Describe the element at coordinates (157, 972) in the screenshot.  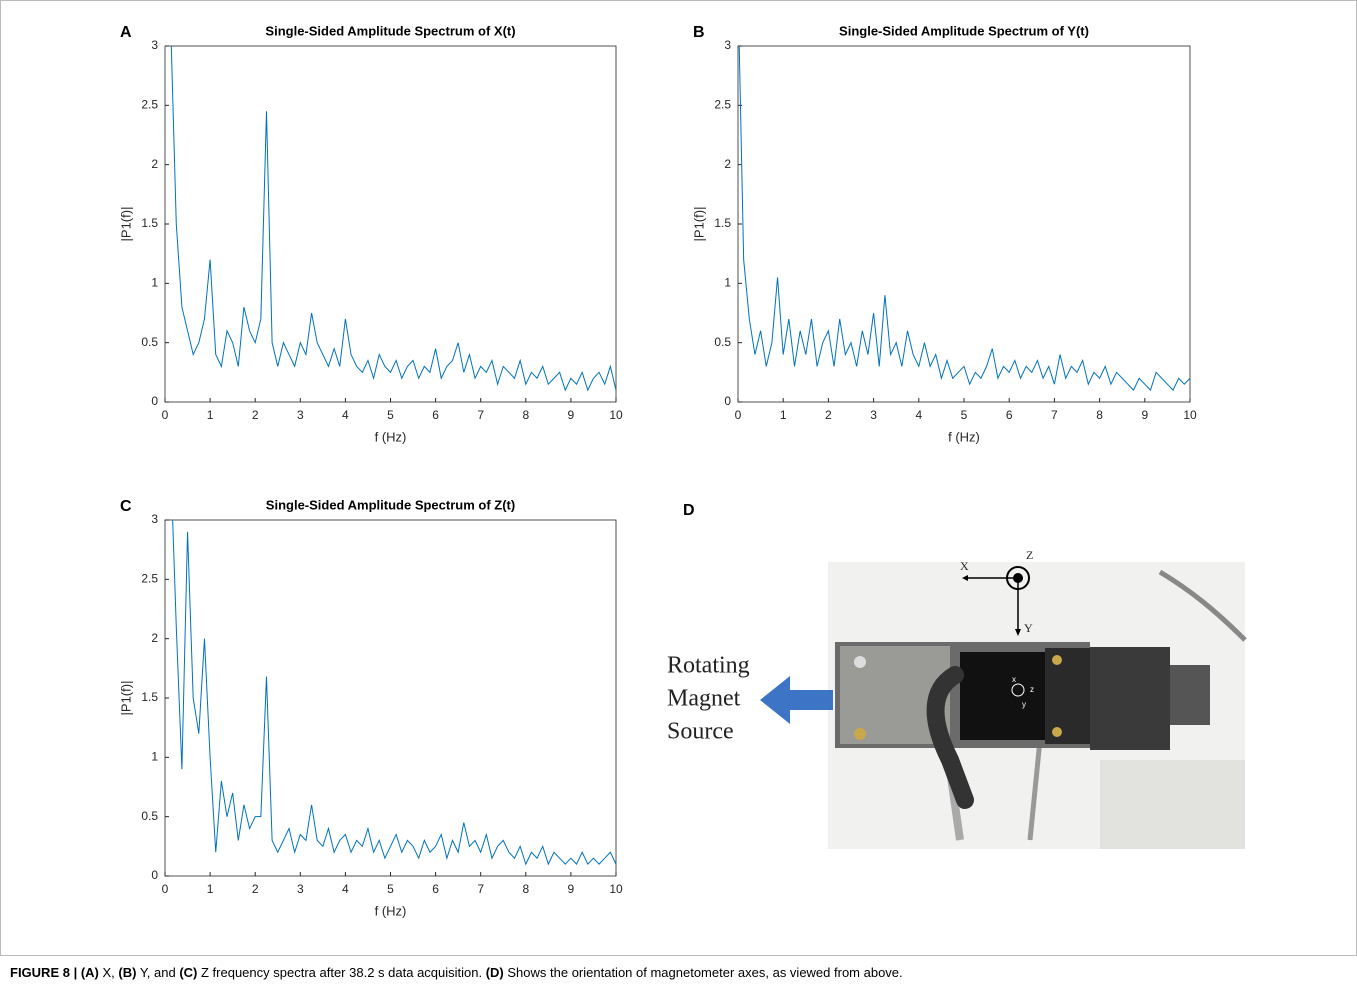
I see `caption-segment: Y, and` at that location.